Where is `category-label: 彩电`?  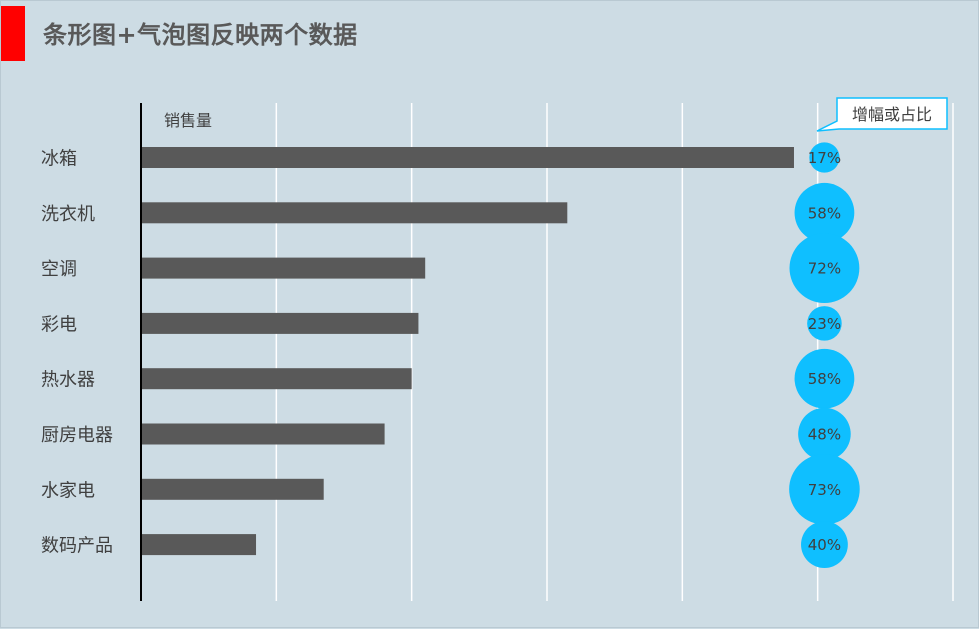 category-label: 彩电 is located at coordinates (59, 324).